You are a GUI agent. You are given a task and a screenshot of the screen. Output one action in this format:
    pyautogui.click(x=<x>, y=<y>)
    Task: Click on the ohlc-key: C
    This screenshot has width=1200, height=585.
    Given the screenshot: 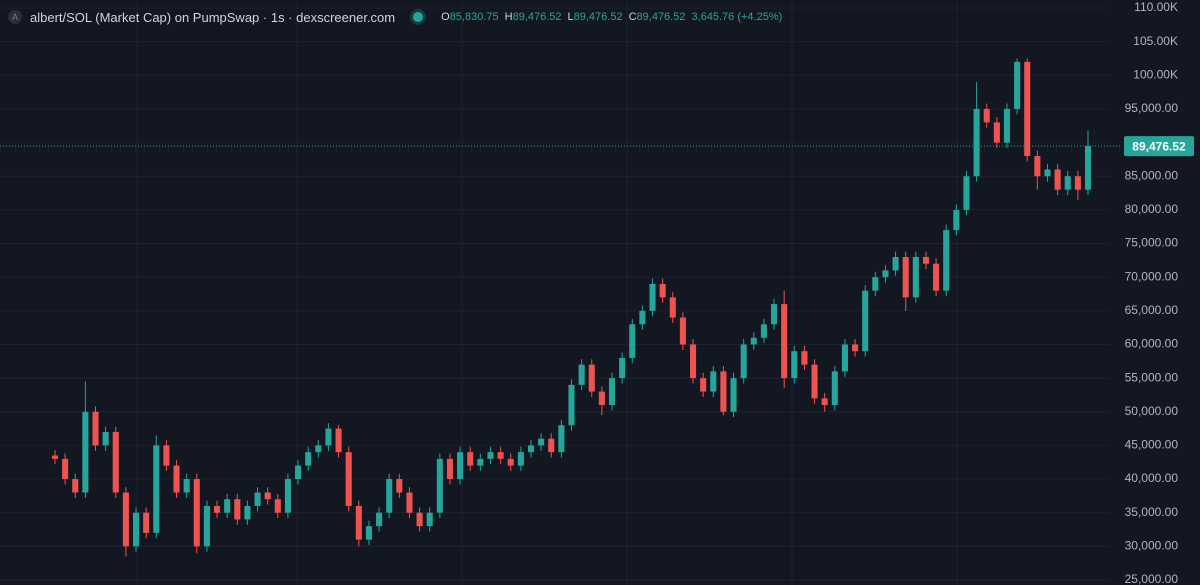 What is the action you would take?
    pyautogui.click(x=632, y=17)
    